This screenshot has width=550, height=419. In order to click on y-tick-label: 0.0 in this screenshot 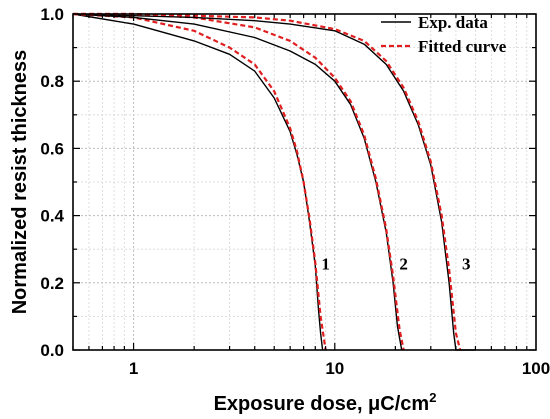, I will do `click(52, 350)`.